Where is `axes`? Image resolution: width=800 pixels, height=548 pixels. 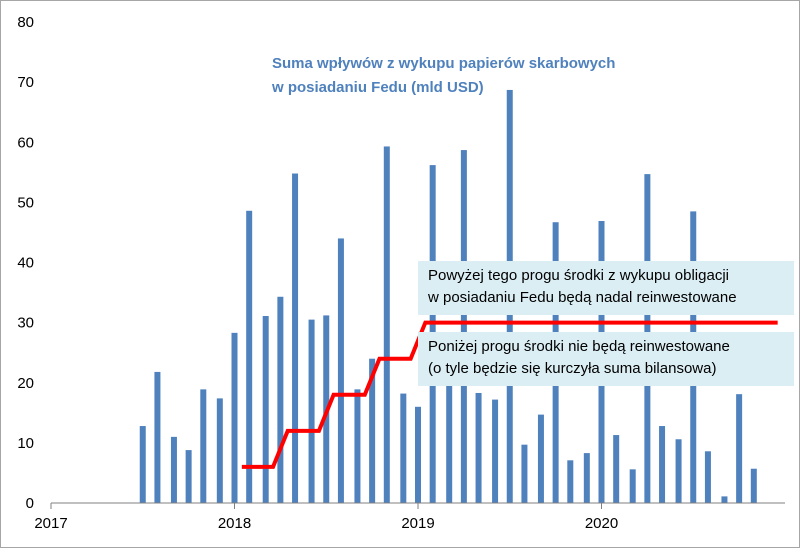
axes is located at coordinates (417, 505).